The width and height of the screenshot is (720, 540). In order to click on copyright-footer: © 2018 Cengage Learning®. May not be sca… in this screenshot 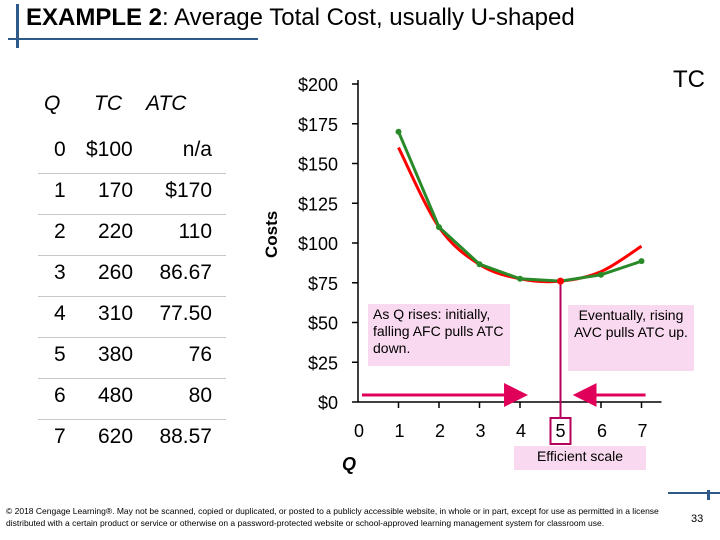, I will do `click(332, 517)`.